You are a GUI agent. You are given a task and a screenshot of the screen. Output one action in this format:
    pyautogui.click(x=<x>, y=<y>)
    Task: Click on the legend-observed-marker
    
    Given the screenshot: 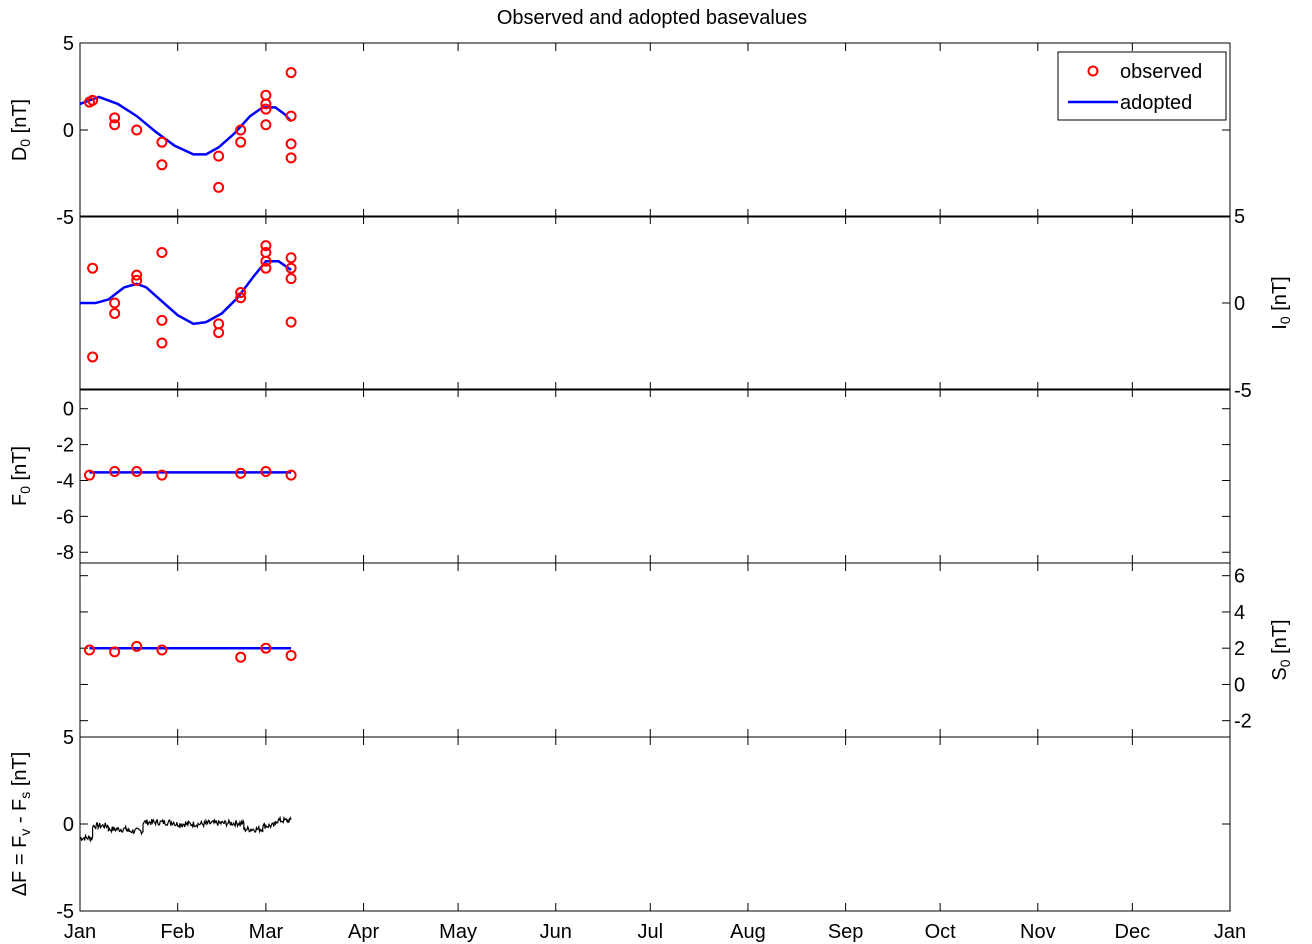 What is the action you would take?
    pyautogui.click(x=1093, y=71)
    